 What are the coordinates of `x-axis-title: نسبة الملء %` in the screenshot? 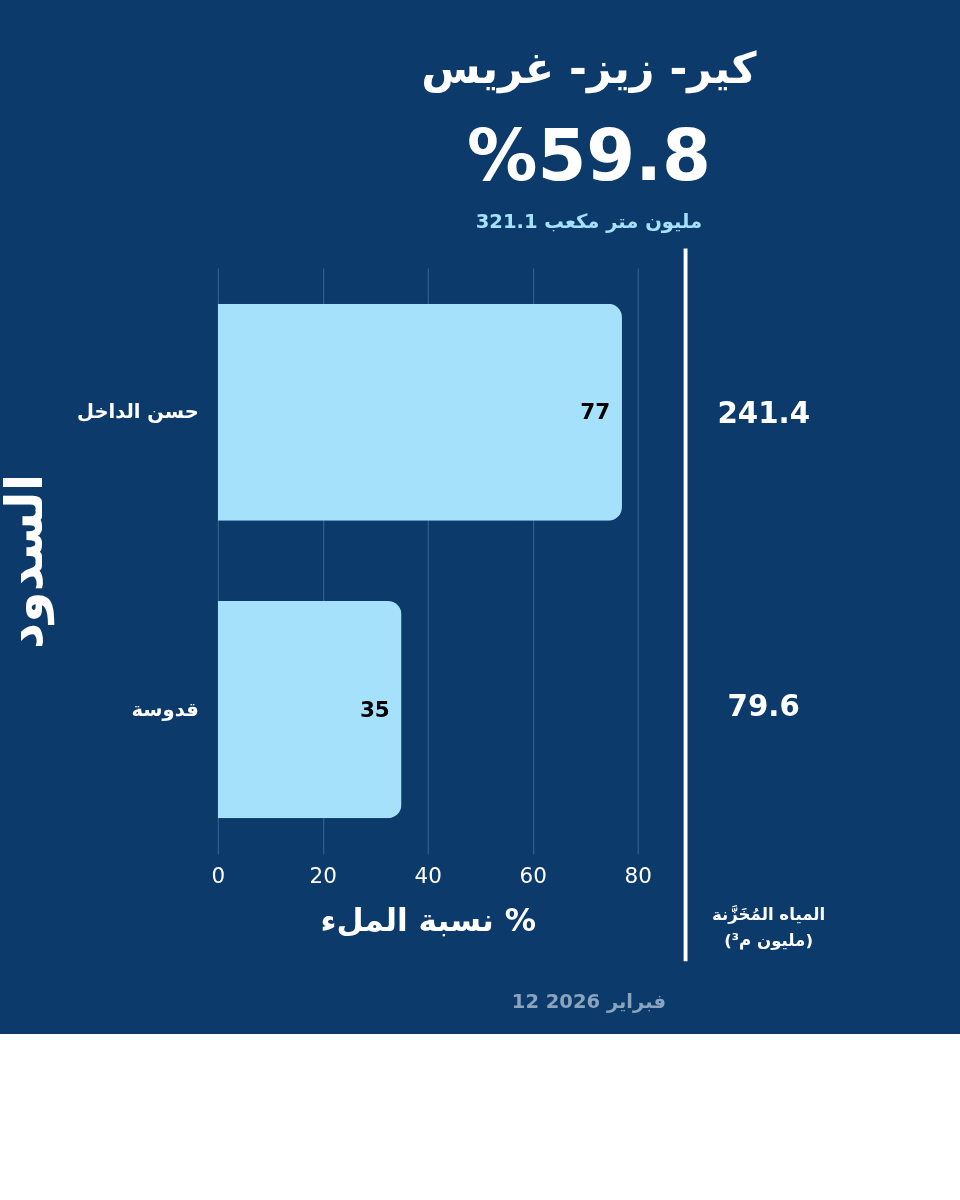 It's located at (428, 919).